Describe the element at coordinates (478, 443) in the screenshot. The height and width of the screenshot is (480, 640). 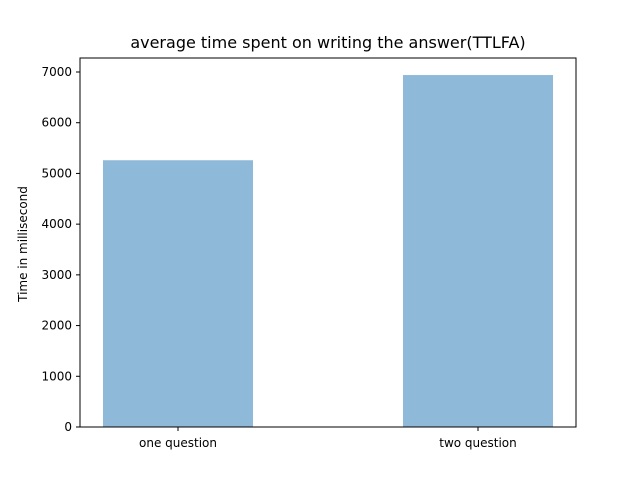
I see `x-tick-label: two question` at that location.